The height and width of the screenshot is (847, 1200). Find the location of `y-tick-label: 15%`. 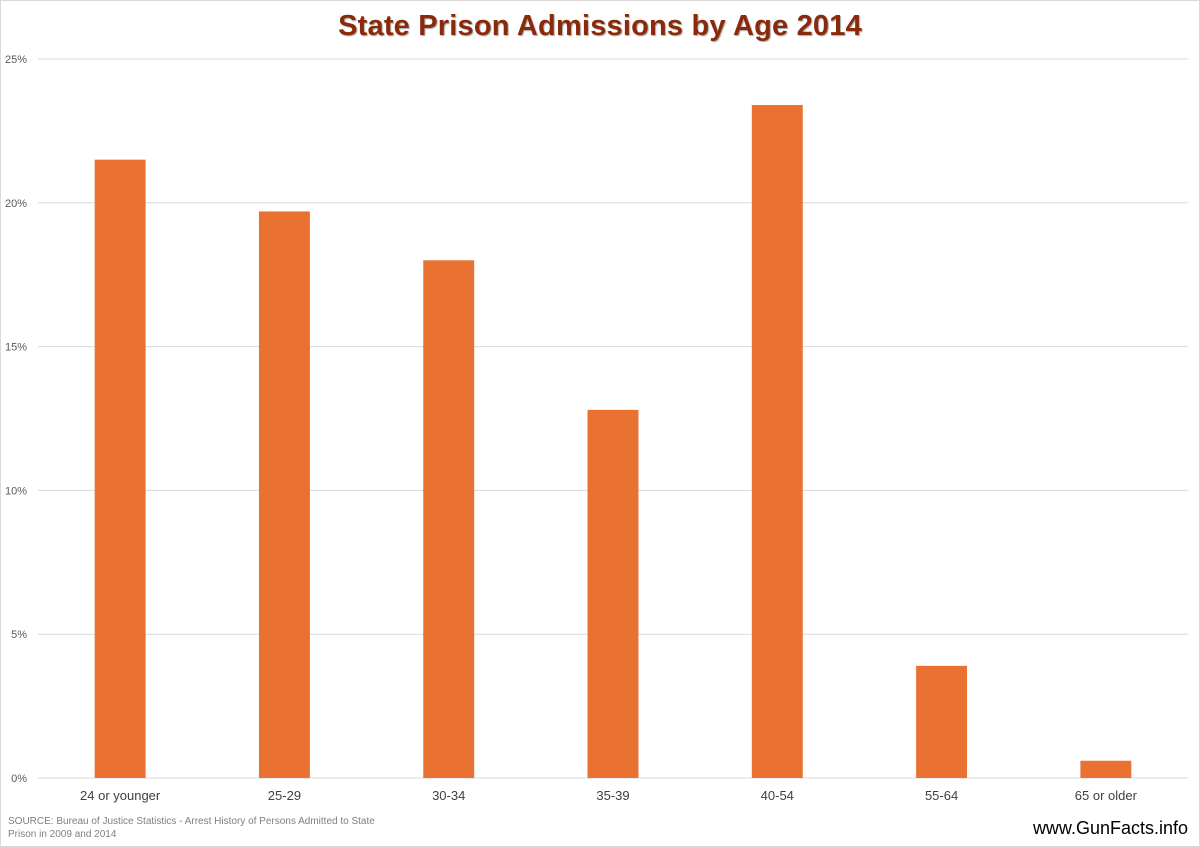

y-tick-label: 15% is located at coordinates (16, 348).